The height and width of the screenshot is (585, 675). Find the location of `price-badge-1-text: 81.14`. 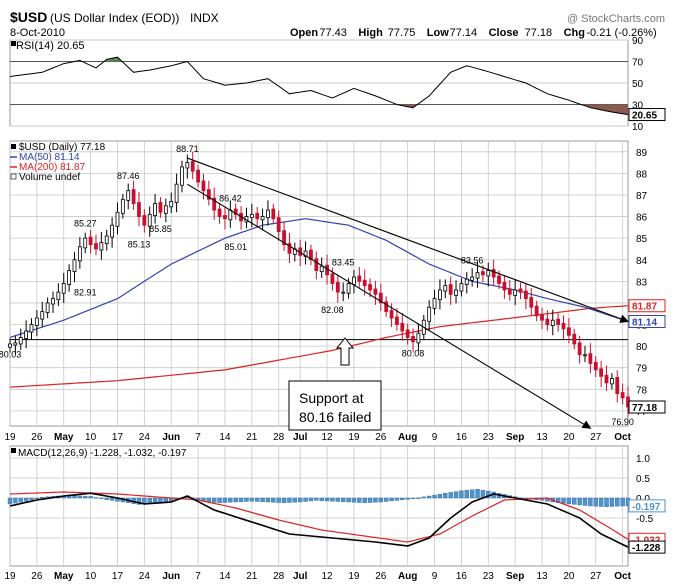

price-badge-1-text: 81.14 is located at coordinates (644, 323).